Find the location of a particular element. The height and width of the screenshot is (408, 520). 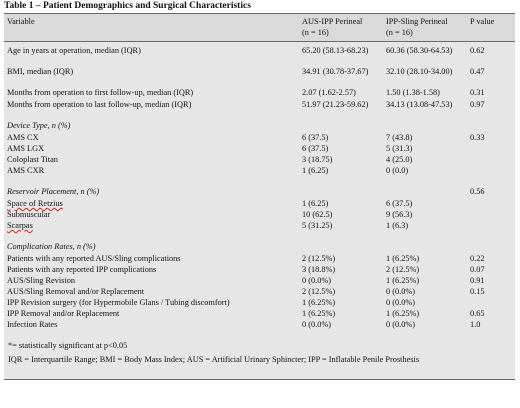

row-label: AUS/Sling Revision is located at coordinates (41, 280).